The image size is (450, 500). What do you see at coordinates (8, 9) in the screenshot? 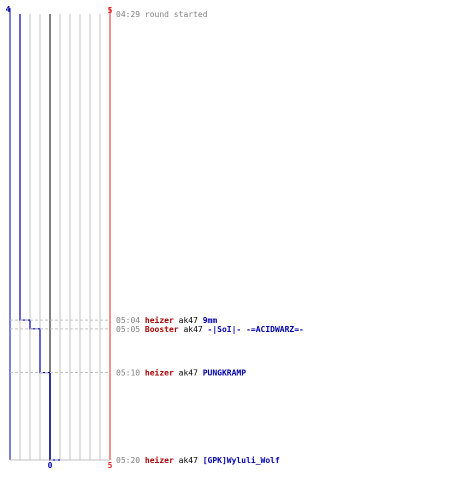
I see `blue-score-top-label: 4` at bounding box center [8, 9].